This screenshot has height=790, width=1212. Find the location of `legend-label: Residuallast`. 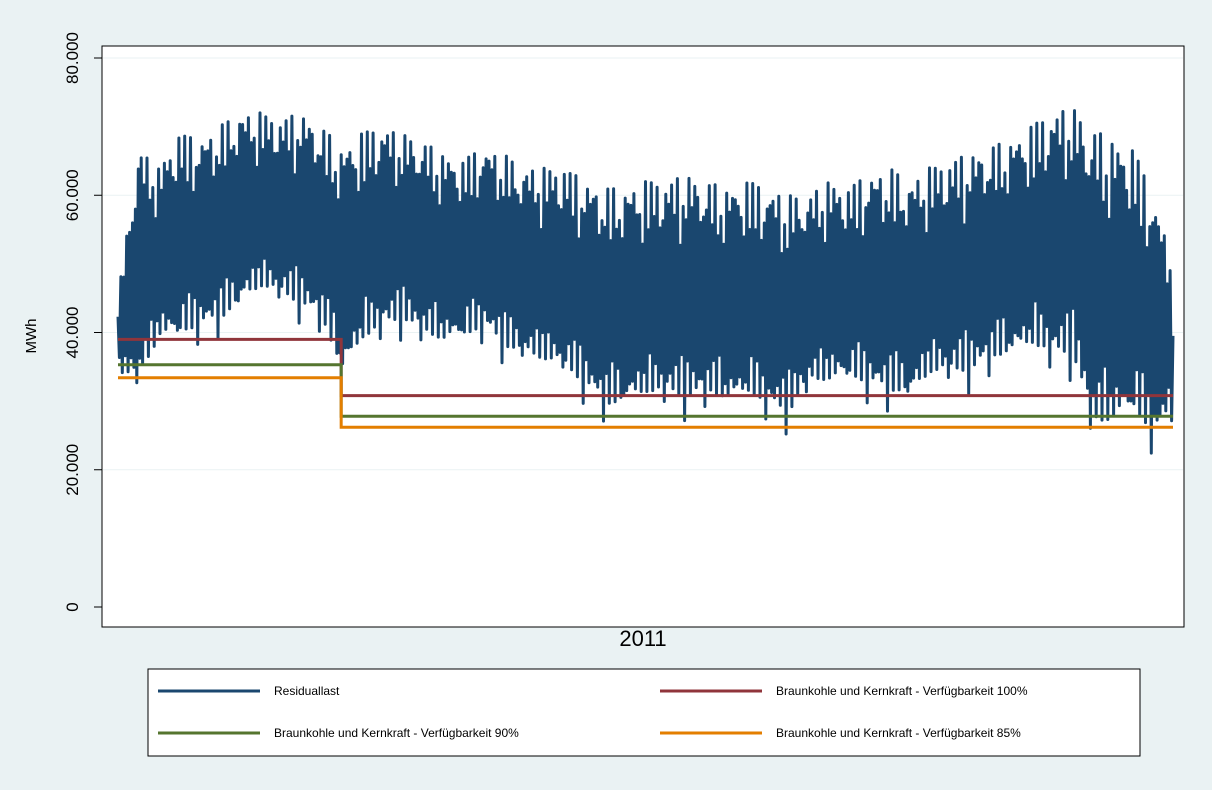

legend-label: Residuallast is located at coordinates (307, 691).